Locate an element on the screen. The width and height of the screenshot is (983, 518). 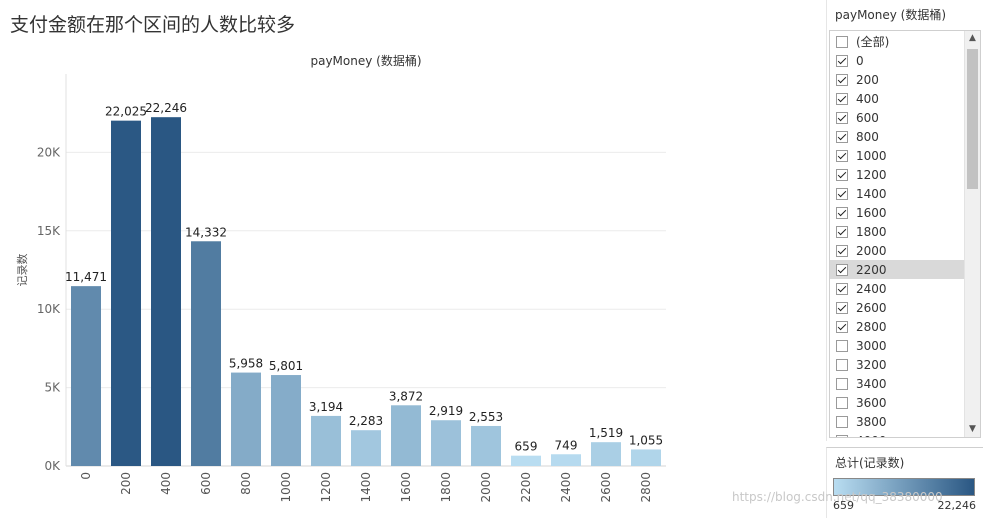
x-tick-label: 1600 is located at coordinates (406, 487).